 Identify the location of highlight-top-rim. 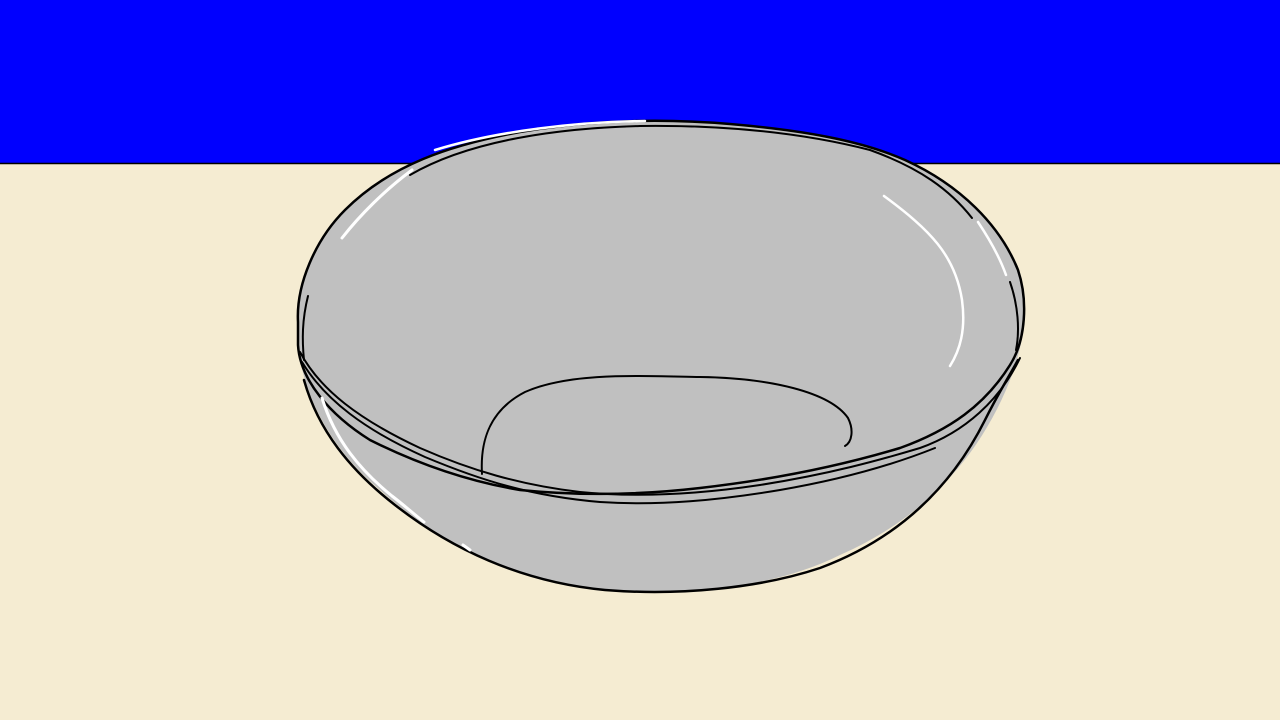
(540, 135).